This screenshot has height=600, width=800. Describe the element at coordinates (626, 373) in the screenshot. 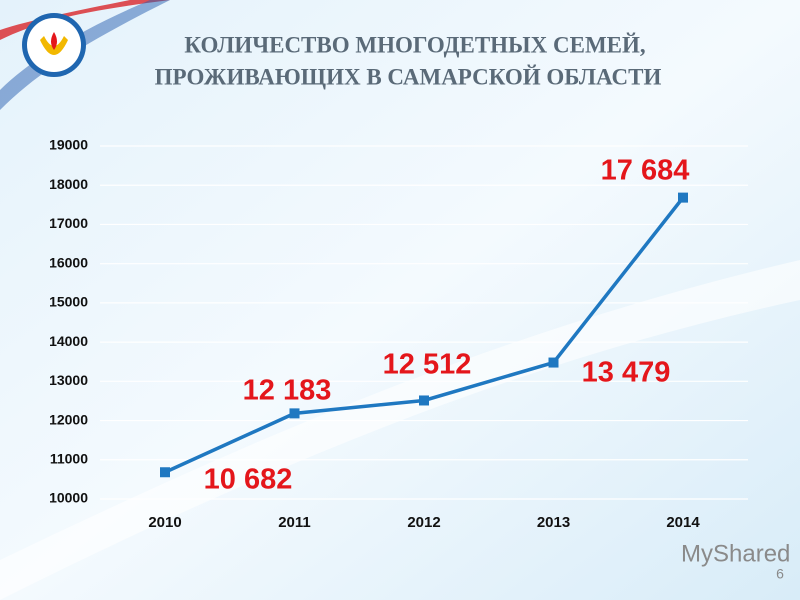

I see `data-label: 13 479` at that location.